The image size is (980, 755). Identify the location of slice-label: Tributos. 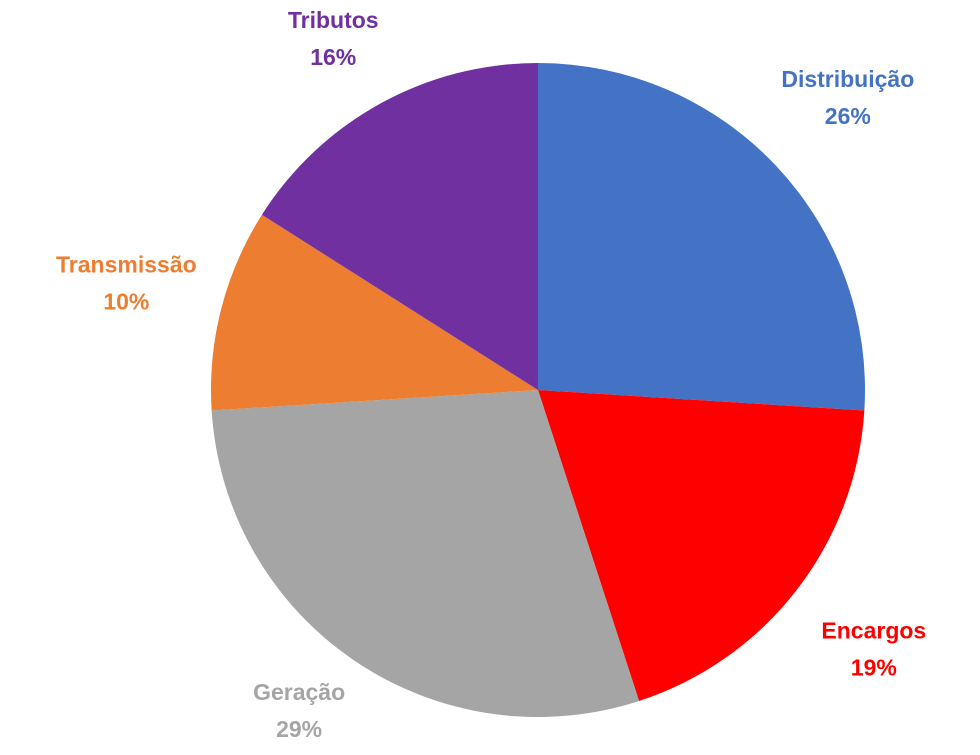
(333, 20).